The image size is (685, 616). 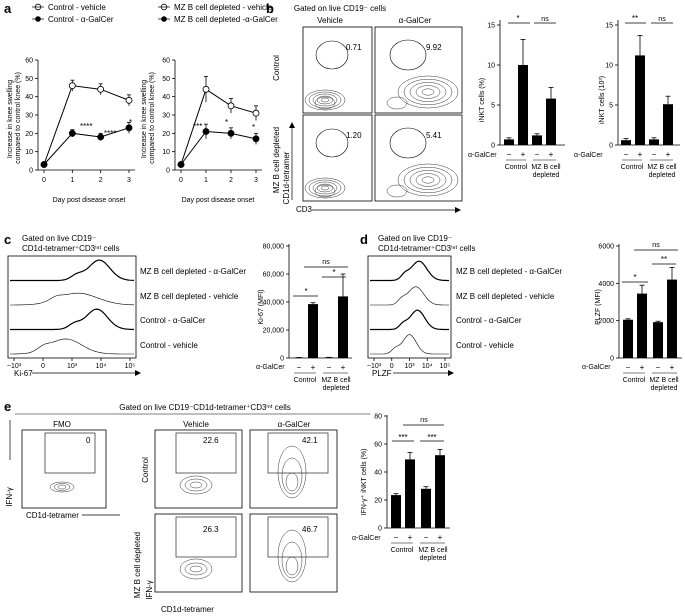 I want to click on group-label: MZ B cell, so click(x=546, y=167).